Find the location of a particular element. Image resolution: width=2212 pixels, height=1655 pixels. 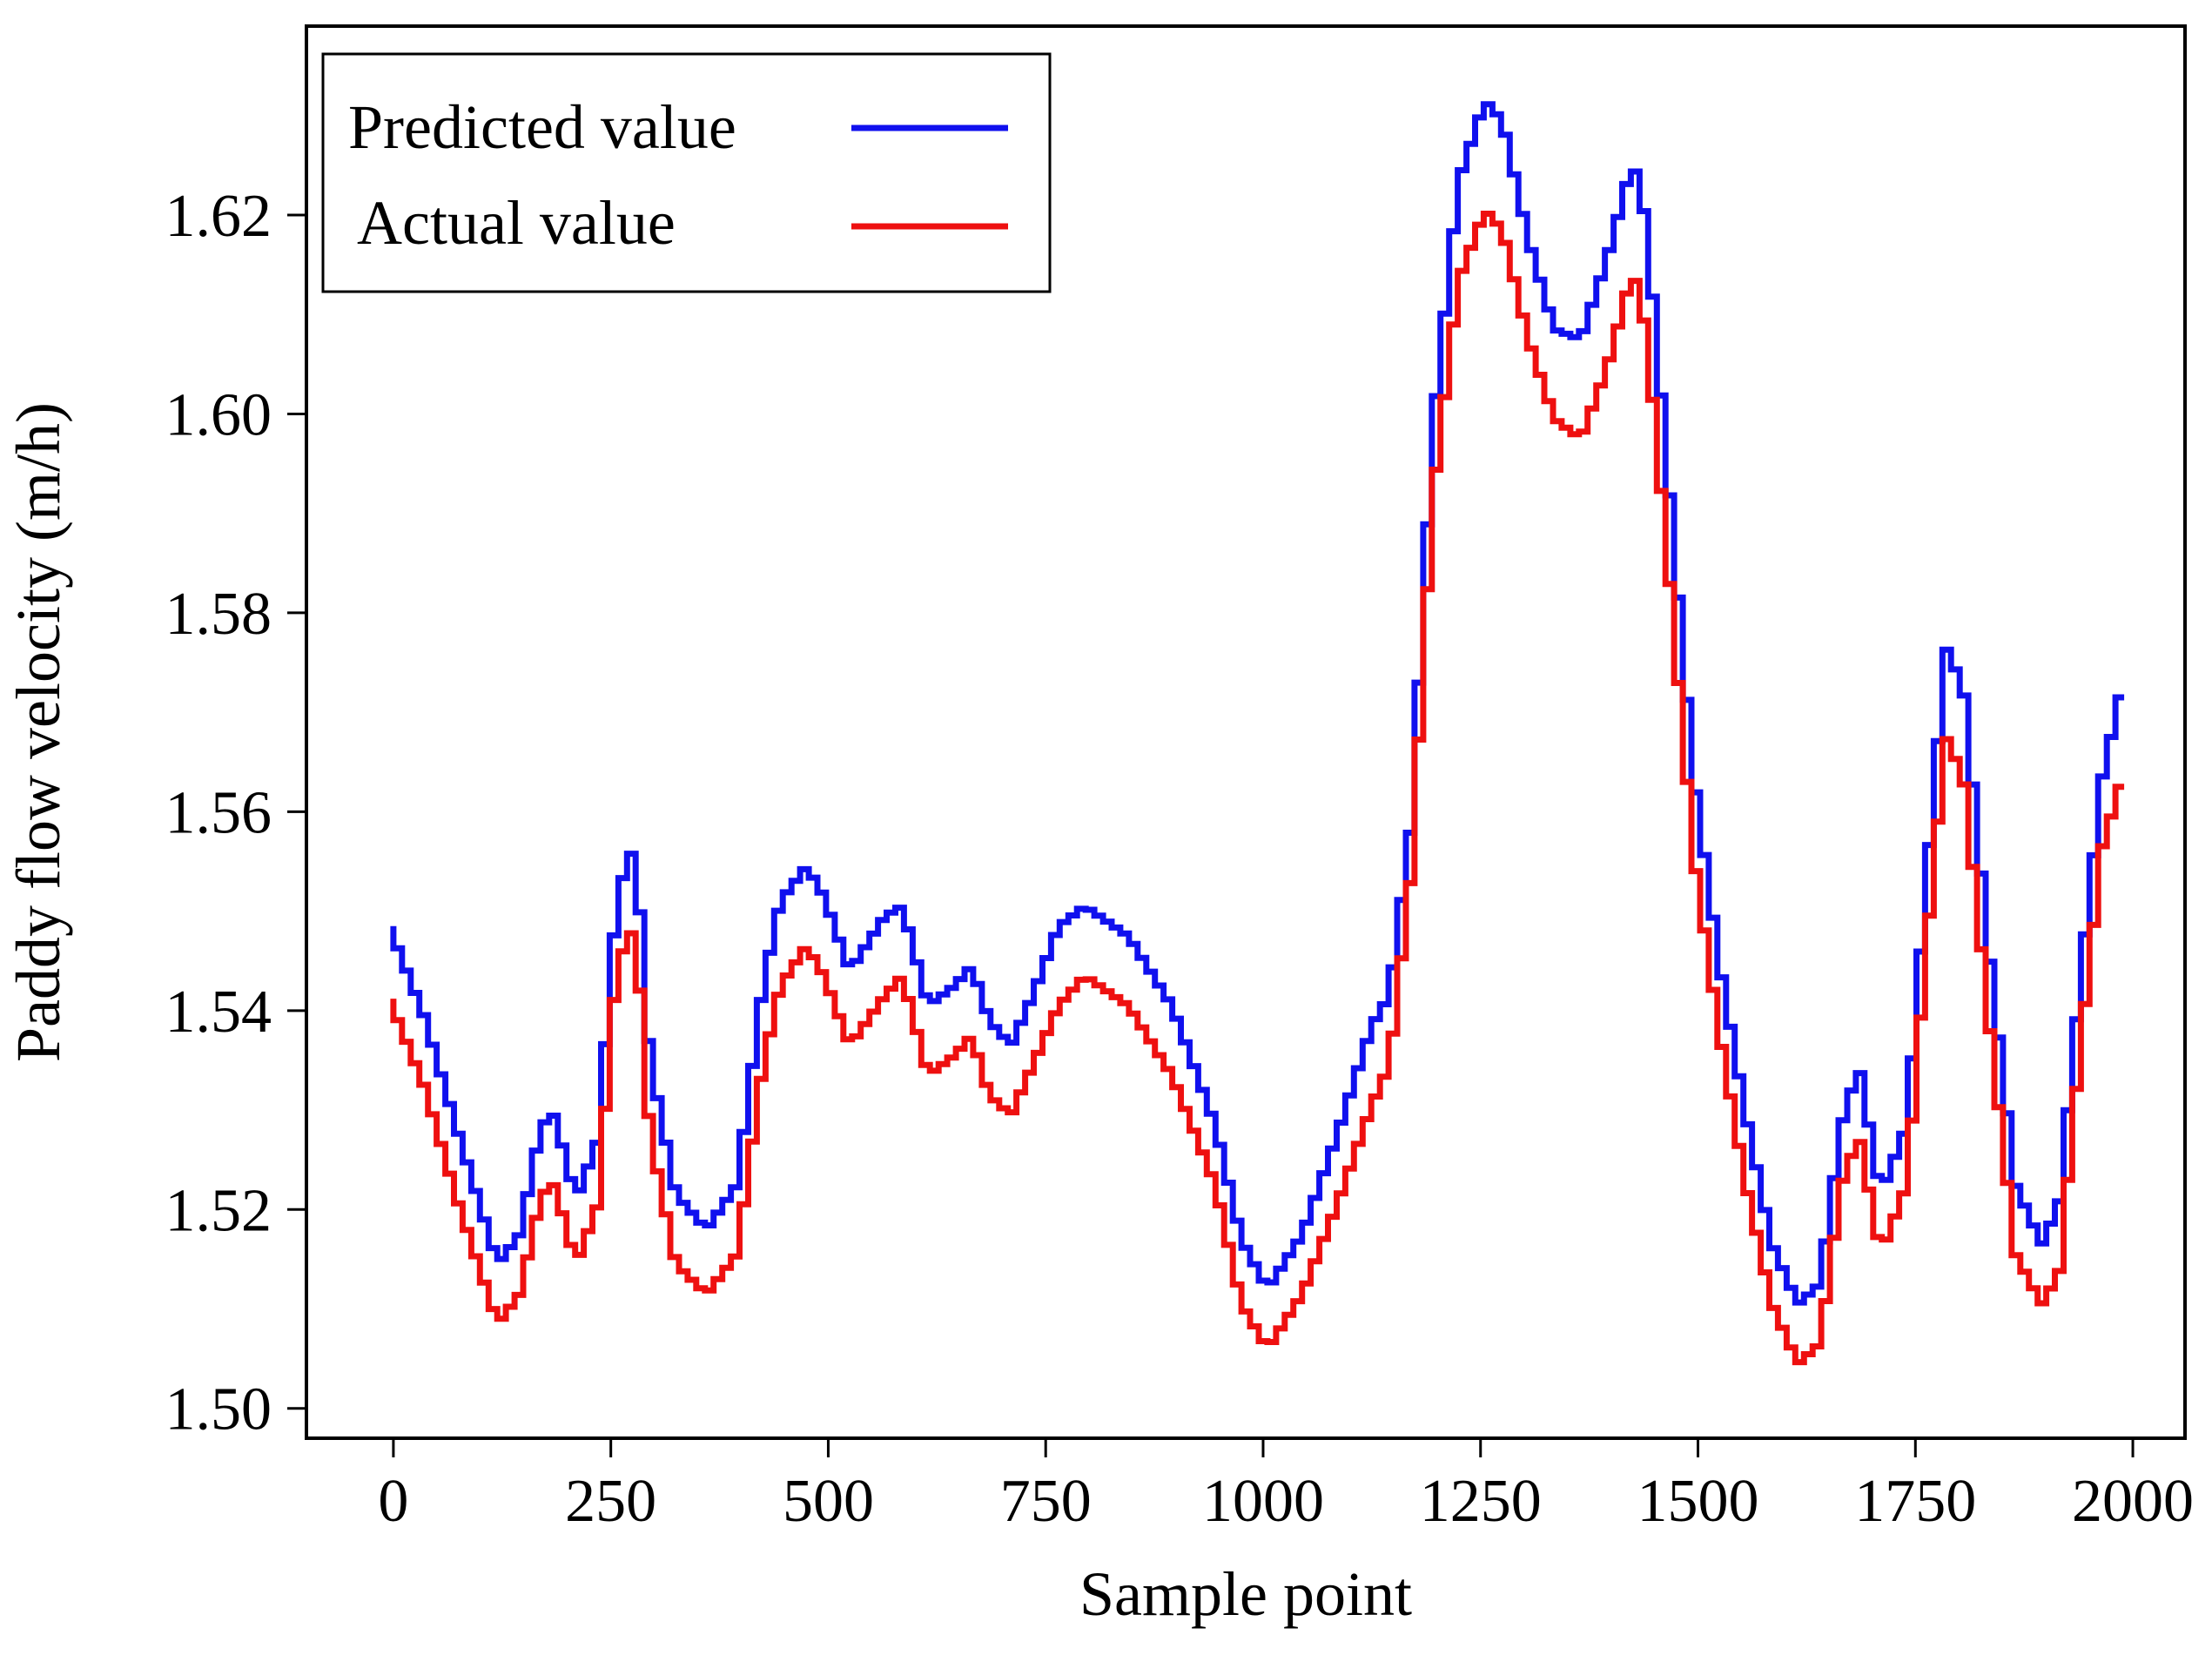

y-tick-label: 1.50 is located at coordinates (218, 1409).